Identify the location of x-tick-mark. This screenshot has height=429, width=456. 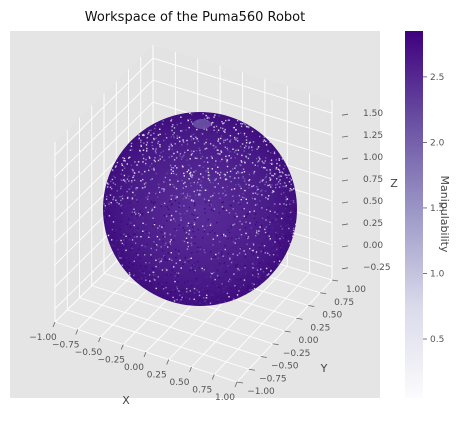
(99, 339).